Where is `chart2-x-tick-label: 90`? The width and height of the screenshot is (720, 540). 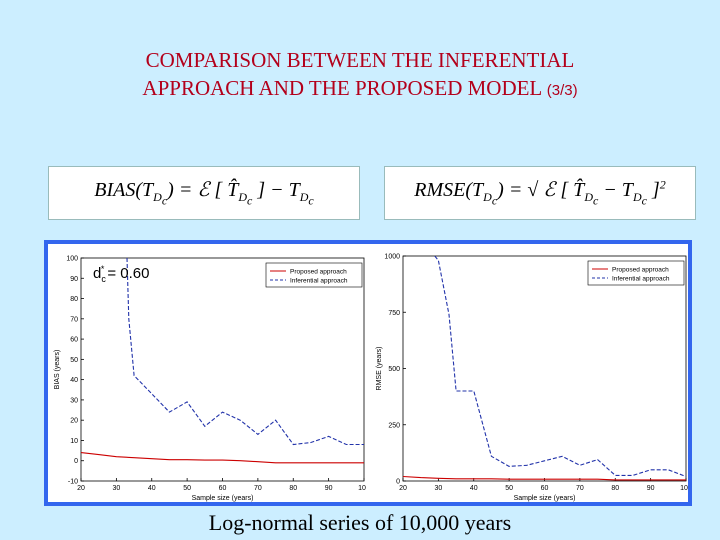 chart2-x-tick-label: 90 is located at coordinates (651, 488).